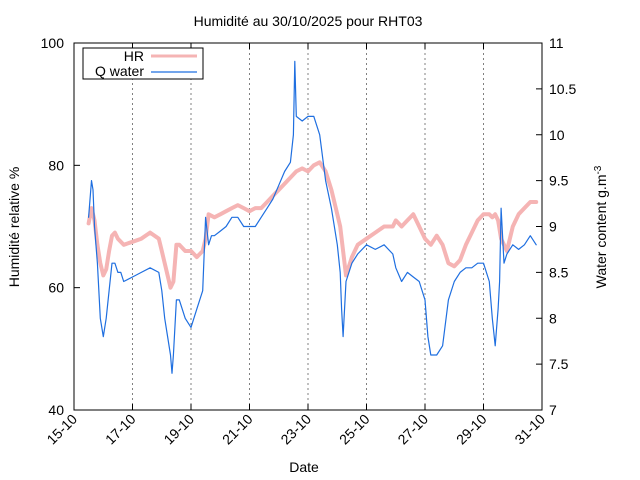 This screenshot has height=480, width=640. I want to click on y2-tick-label: 8, so click(553, 318).